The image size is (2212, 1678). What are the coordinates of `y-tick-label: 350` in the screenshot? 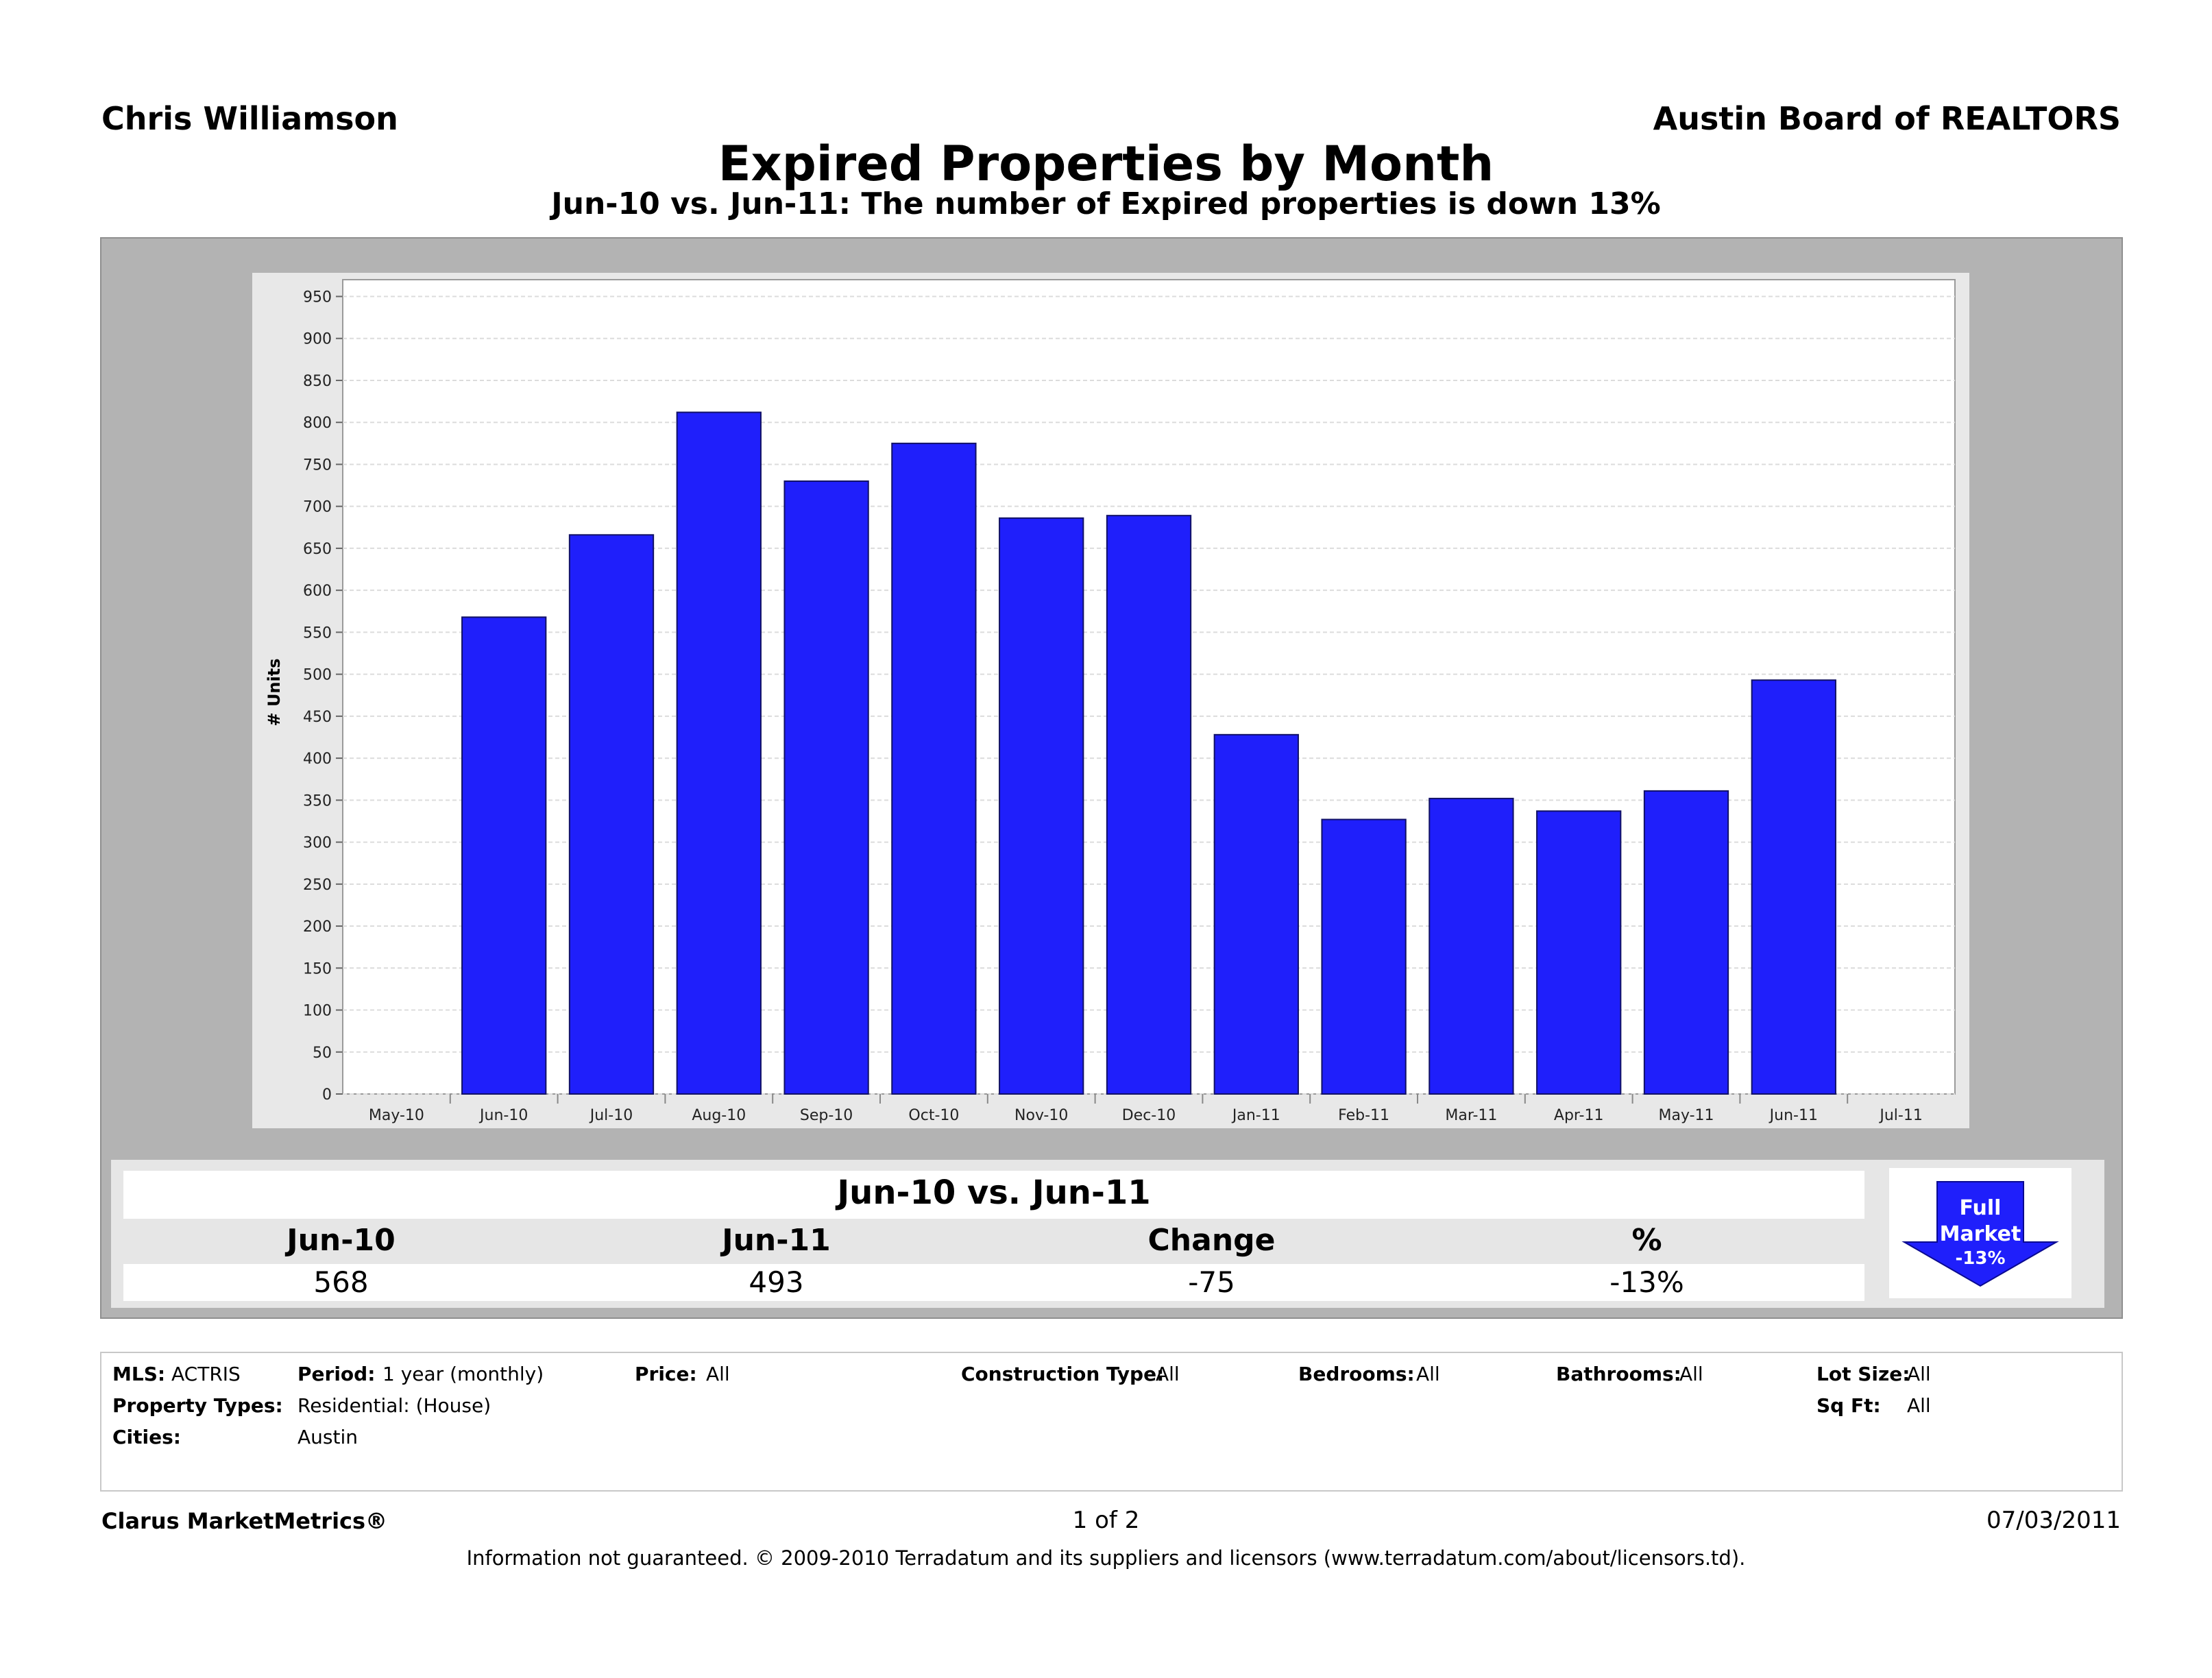 It's located at (317, 801).